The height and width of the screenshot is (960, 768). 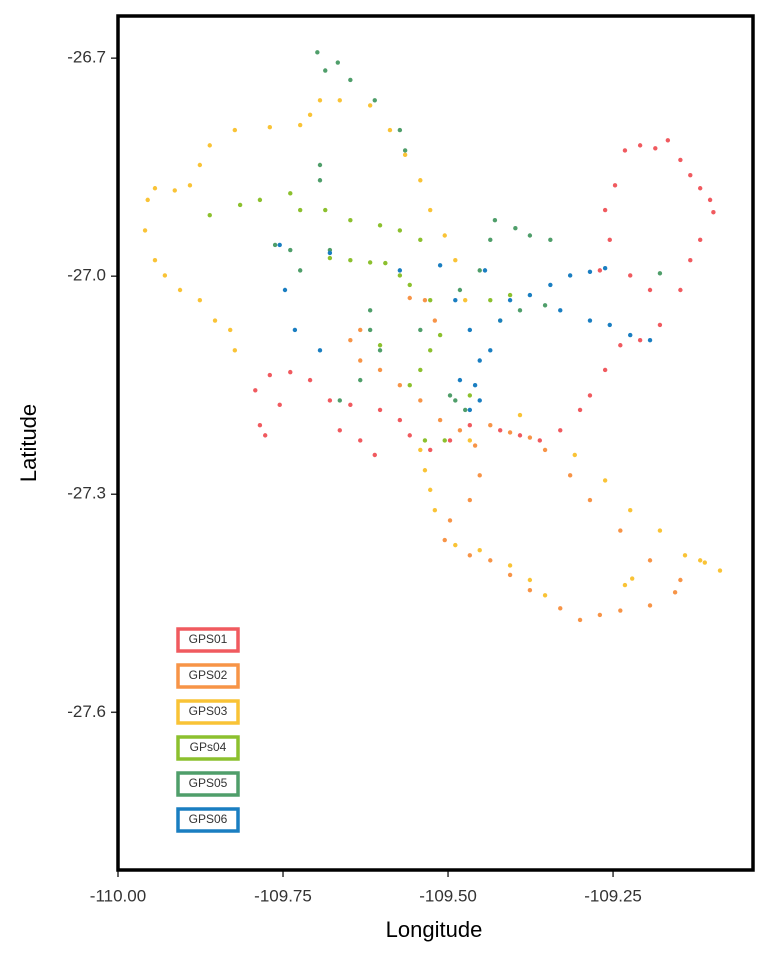 I want to click on legend-label: GPS03, so click(x=208, y=711).